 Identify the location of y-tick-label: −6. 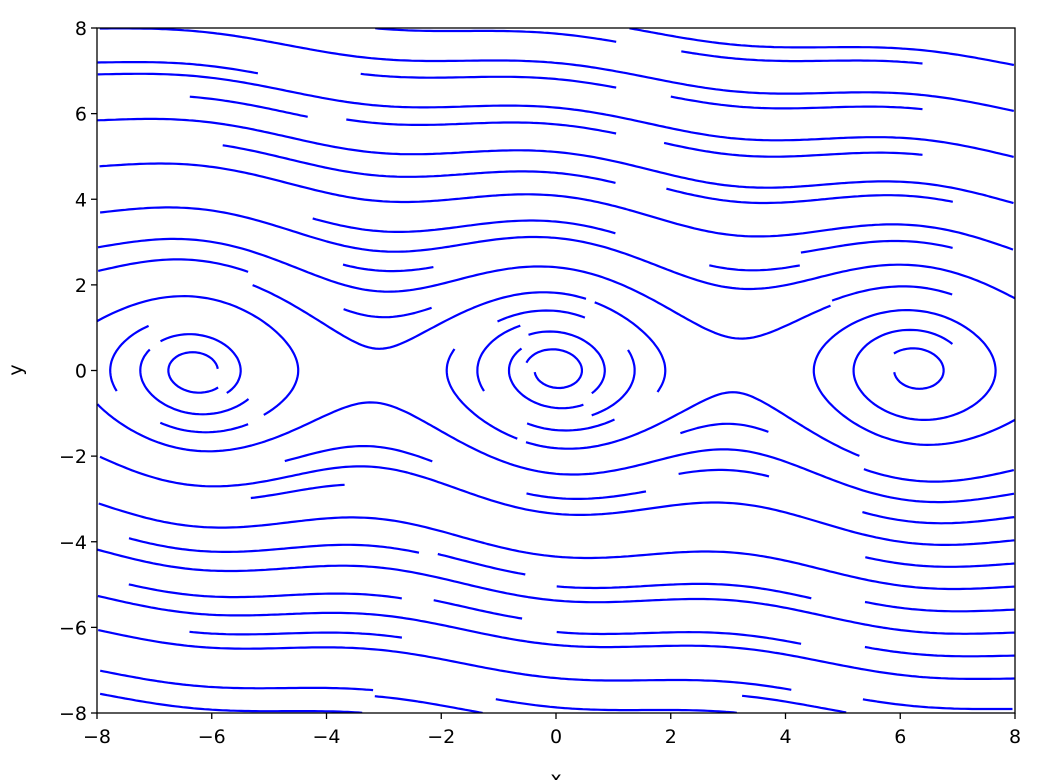
(73, 628).